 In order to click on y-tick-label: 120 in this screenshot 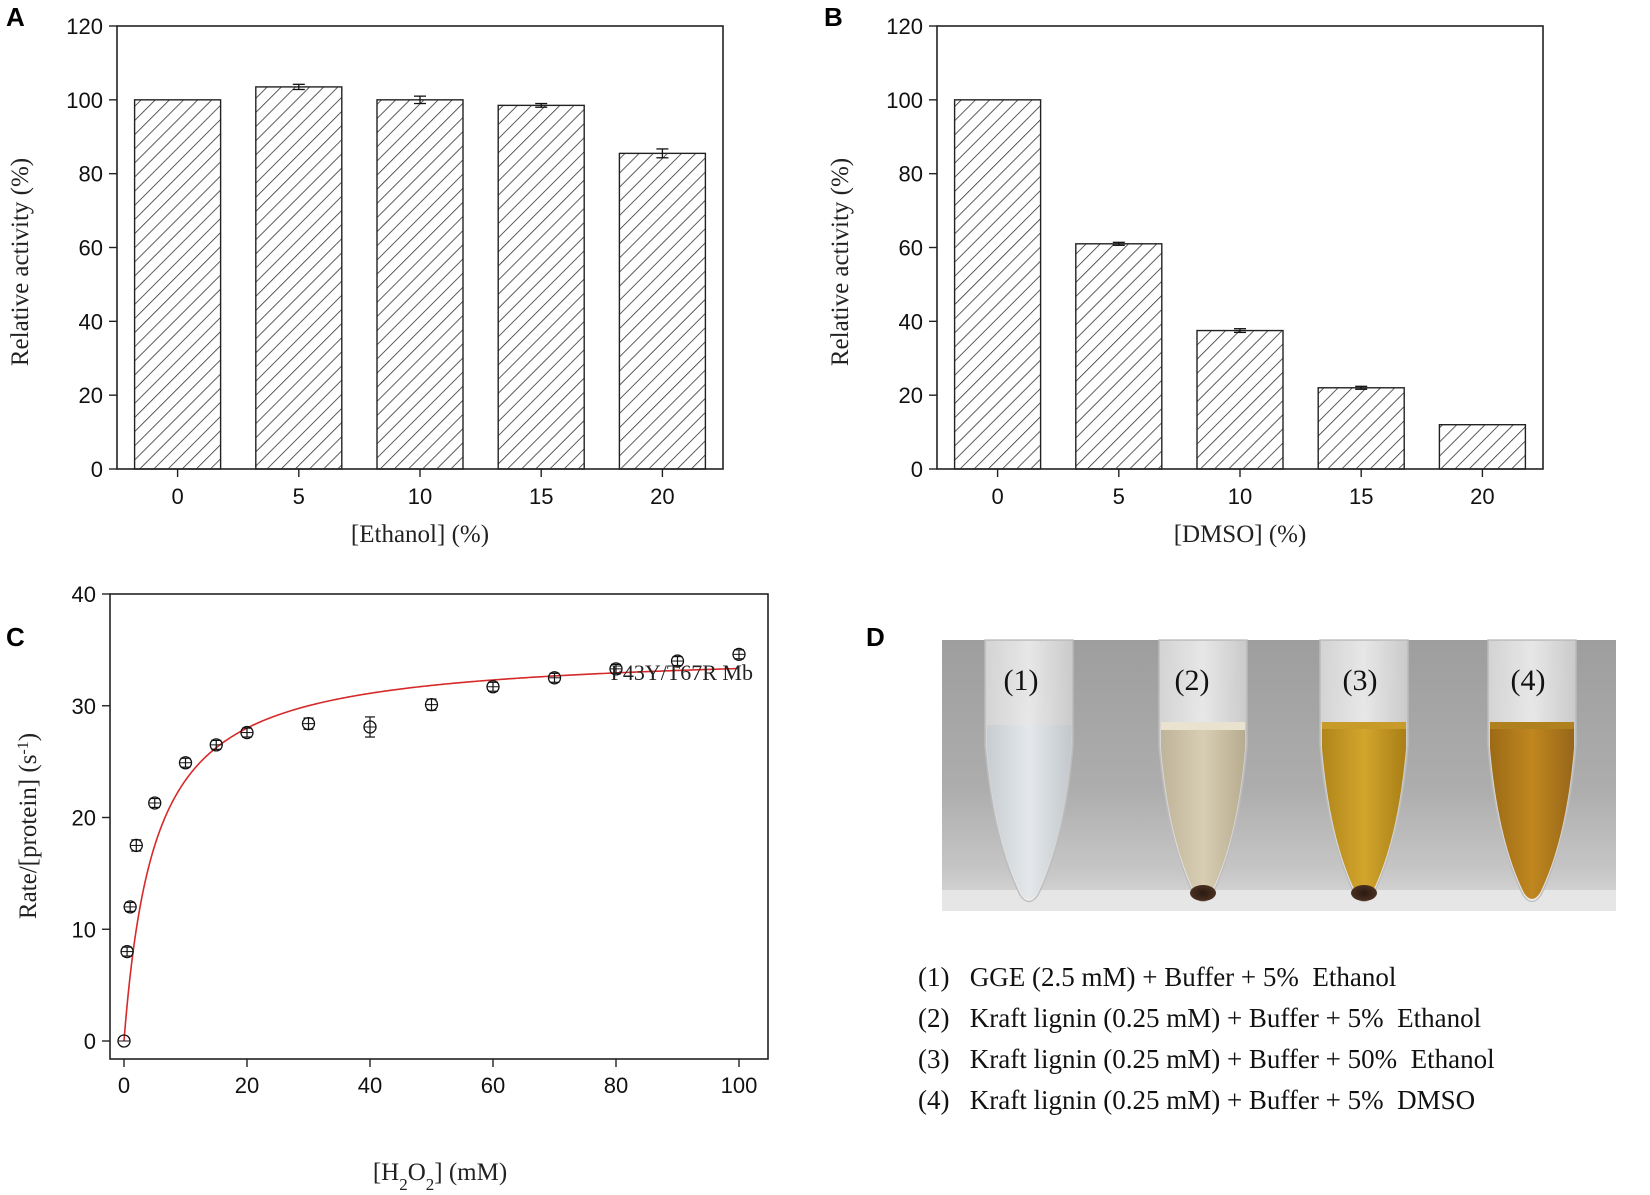, I will do `click(84, 26)`.